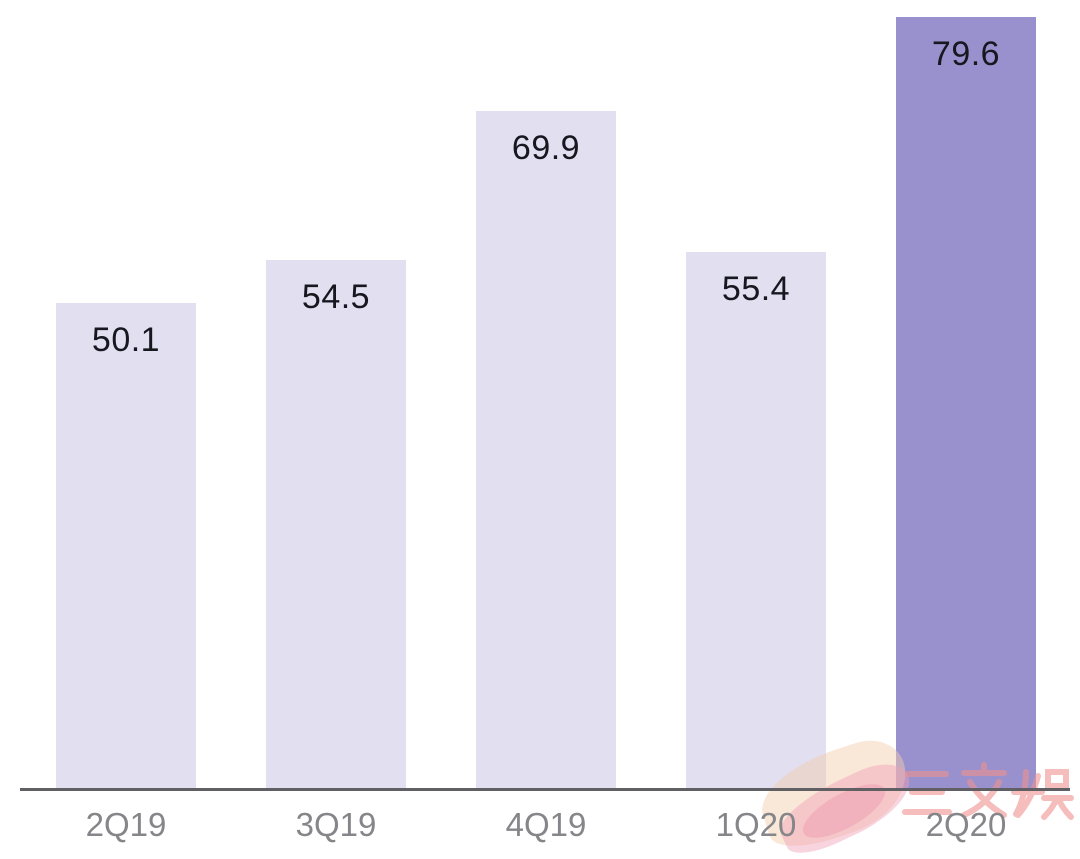 The height and width of the screenshot is (859, 1080). I want to click on bar-1Q20: 55.4, so click(756, 520).